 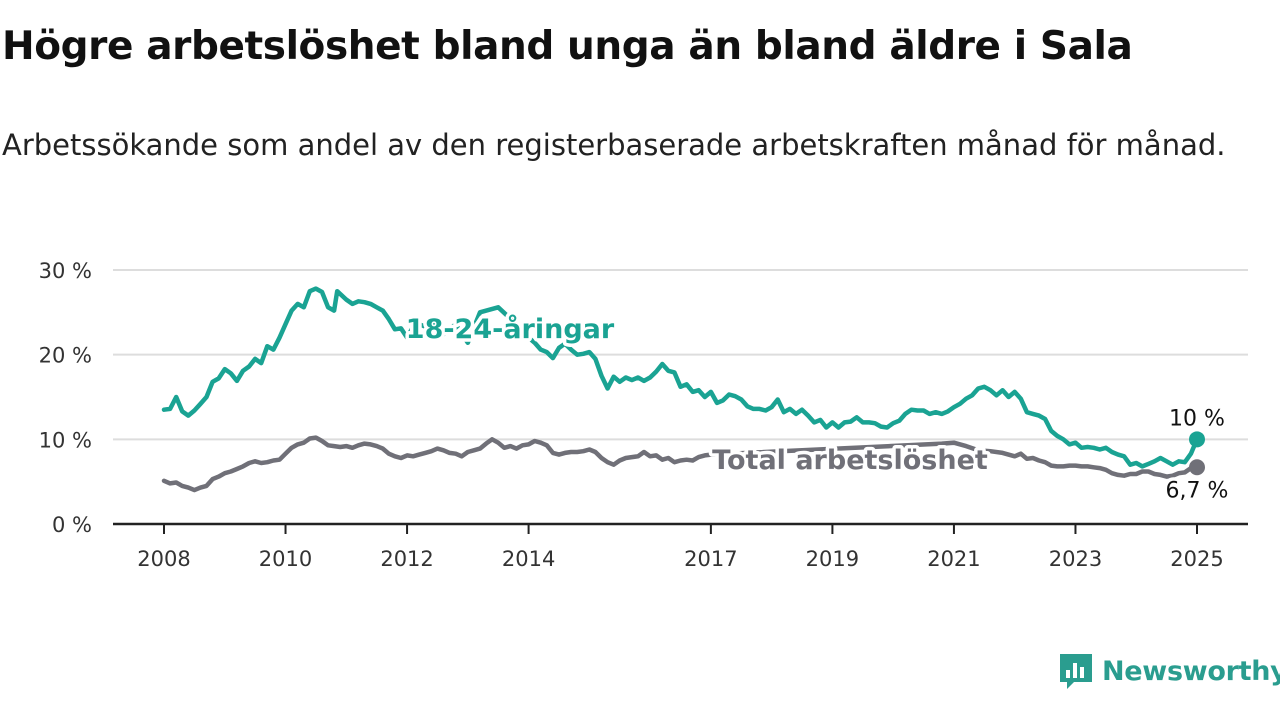 I want to click on x-tick-label: 2010, so click(x=285, y=559).